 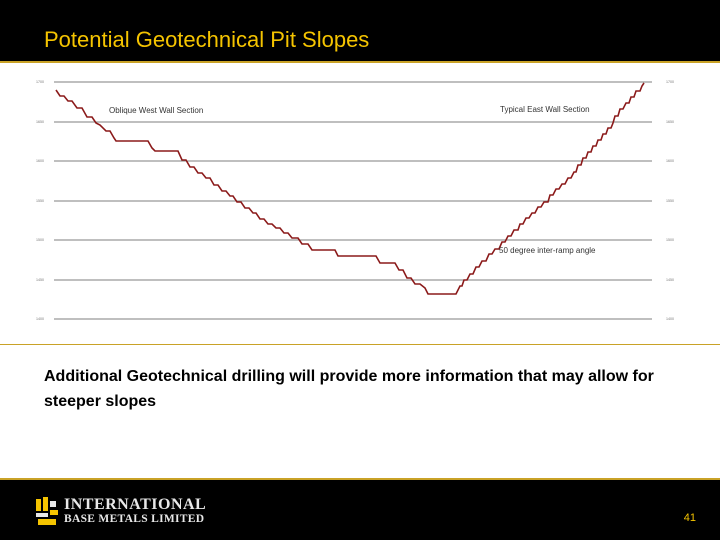 What do you see at coordinates (47, 511) in the screenshot?
I see `logo-mark-icon` at bounding box center [47, 511].